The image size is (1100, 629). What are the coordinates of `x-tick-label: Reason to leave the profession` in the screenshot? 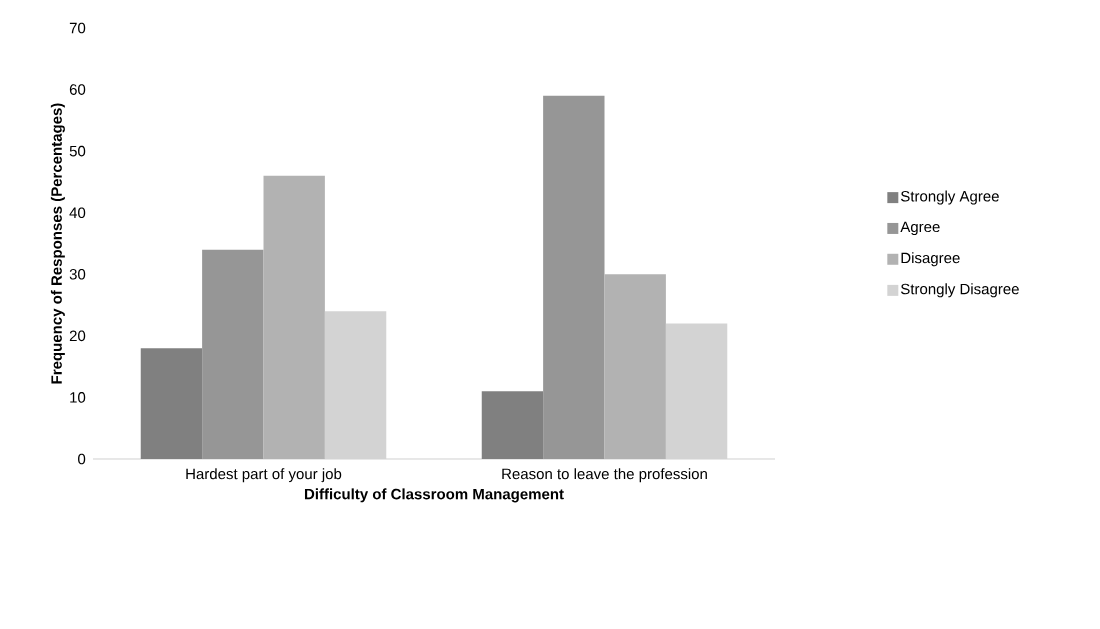 It's located at (604, 475).